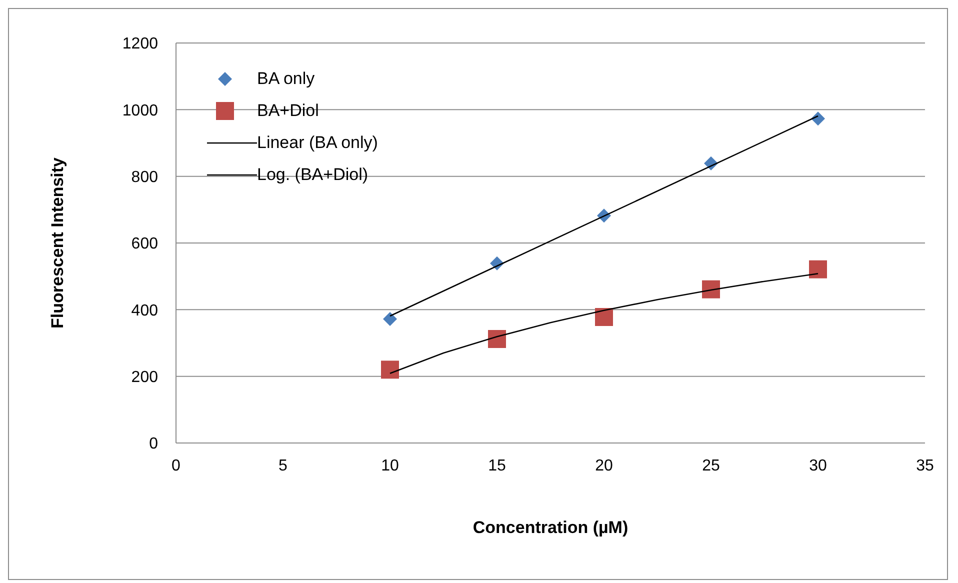 The height and width of the screenshot is (583, 958). What do you see at coordinates (497, 465) in the screenshot?
I see `x-tick-label: 15` at bounding box center [497, 465].